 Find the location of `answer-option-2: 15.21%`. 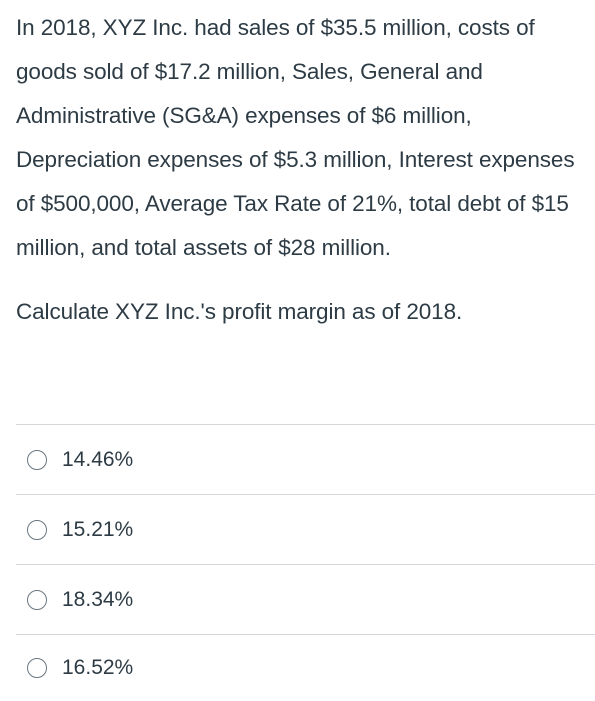

answer-option-2: 15.21% is located at coordinates (305, 529).